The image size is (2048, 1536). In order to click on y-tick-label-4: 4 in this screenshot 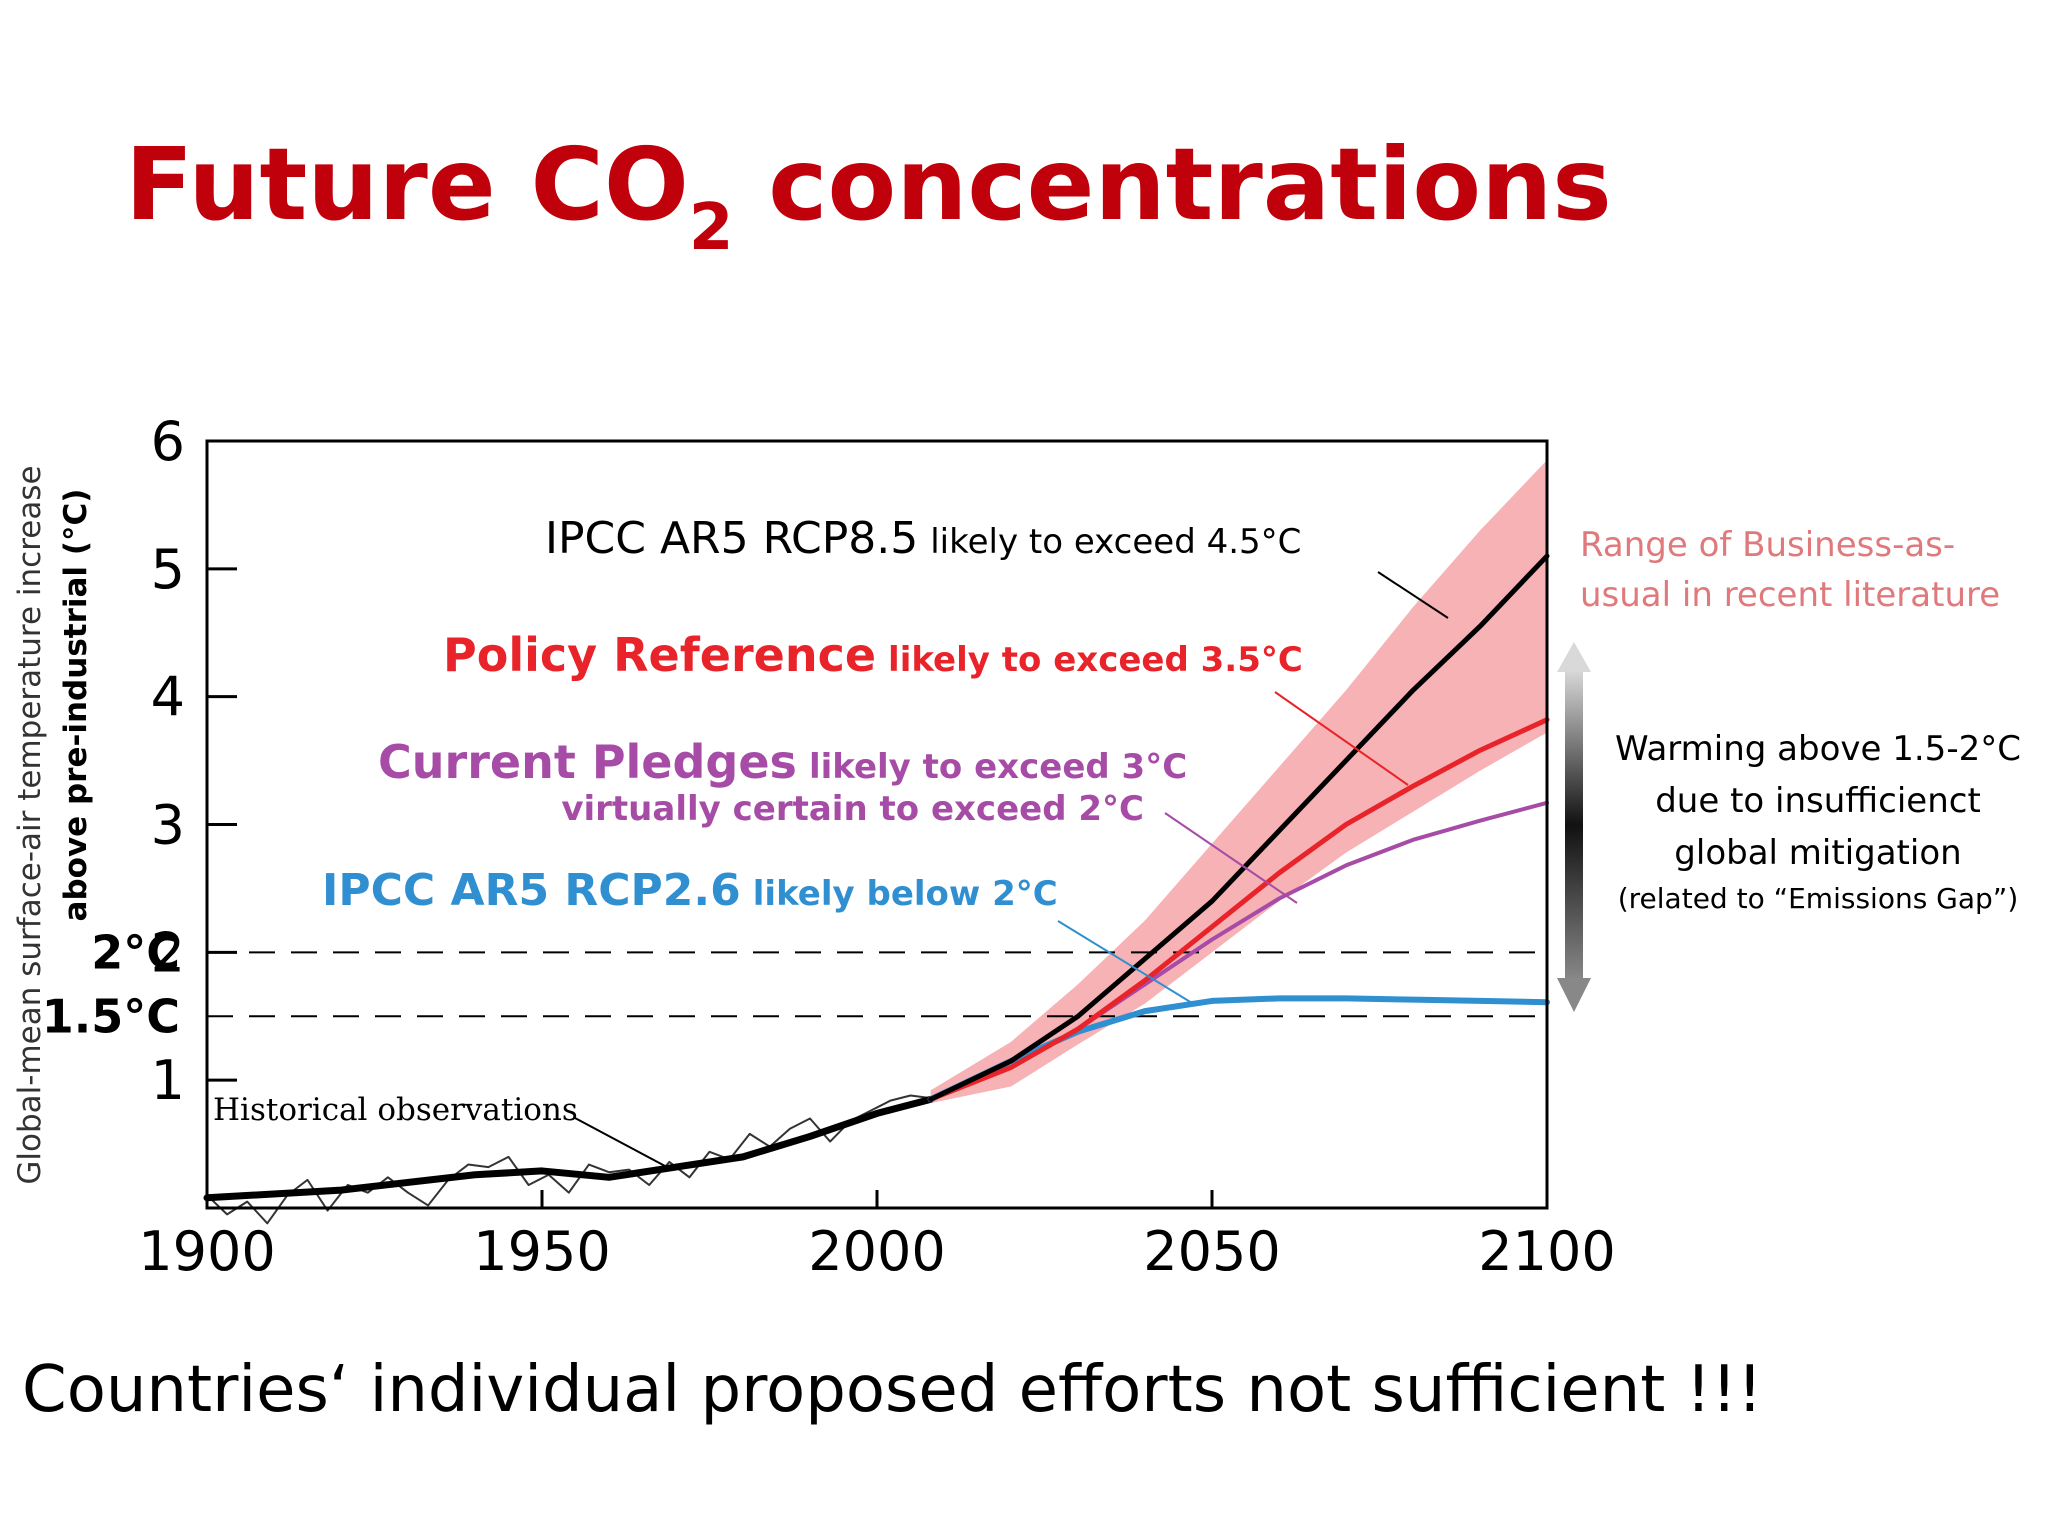, I will do `click(168, 697)`.